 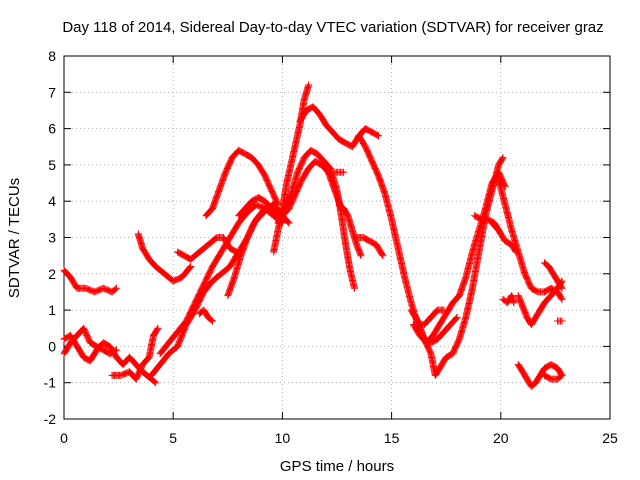 I want to click on x-tick-label: 15, so click(x=392, y=438).